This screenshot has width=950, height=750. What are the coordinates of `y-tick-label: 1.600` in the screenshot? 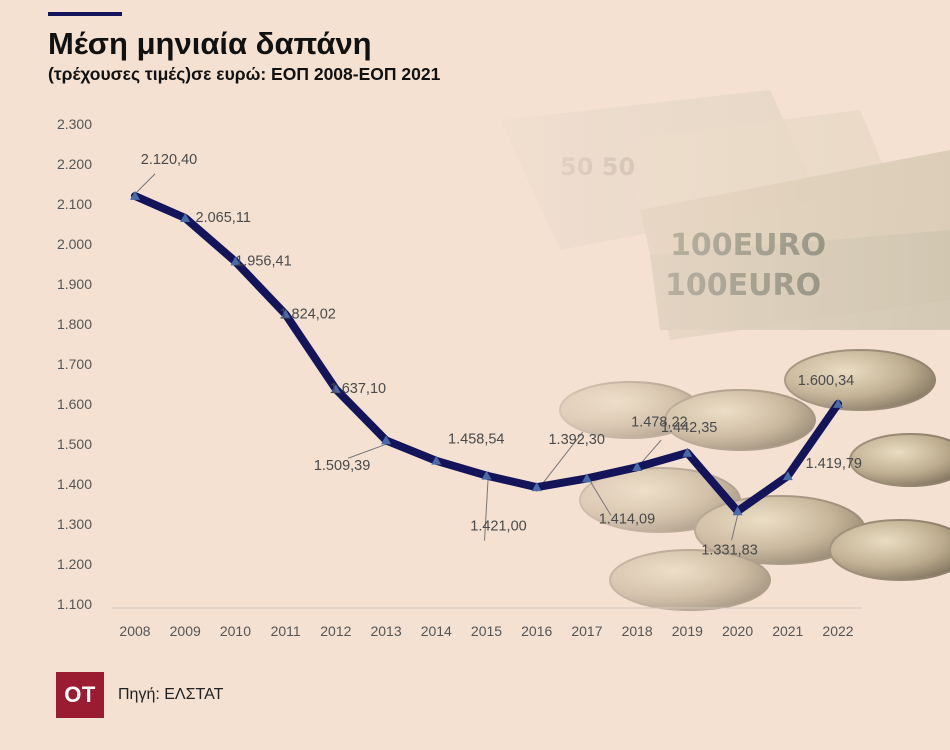 It's located at (74, 404).